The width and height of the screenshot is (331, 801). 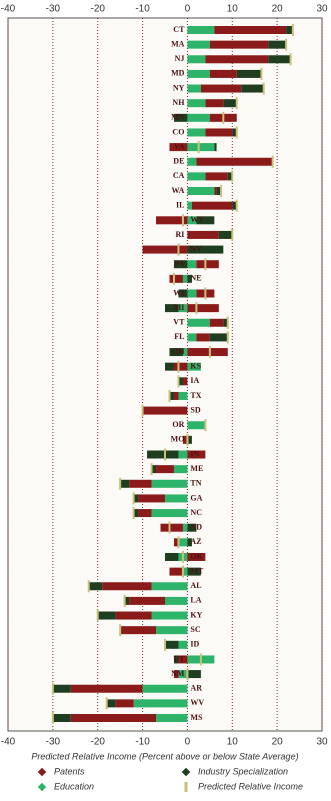 What do you see at coordinates (194, 644) in the screenshot?
I see `state-label: ID` at bounding box center [194, 644].